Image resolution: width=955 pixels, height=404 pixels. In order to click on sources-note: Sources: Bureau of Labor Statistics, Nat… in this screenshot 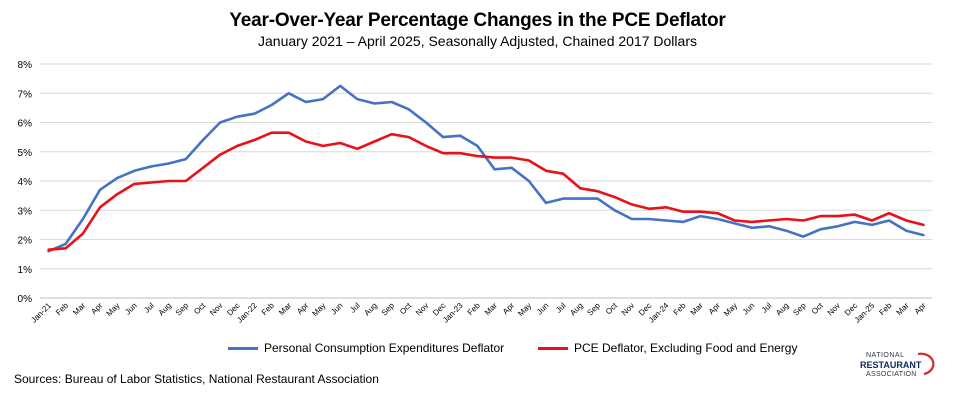, I will do `click(196, 379)`.